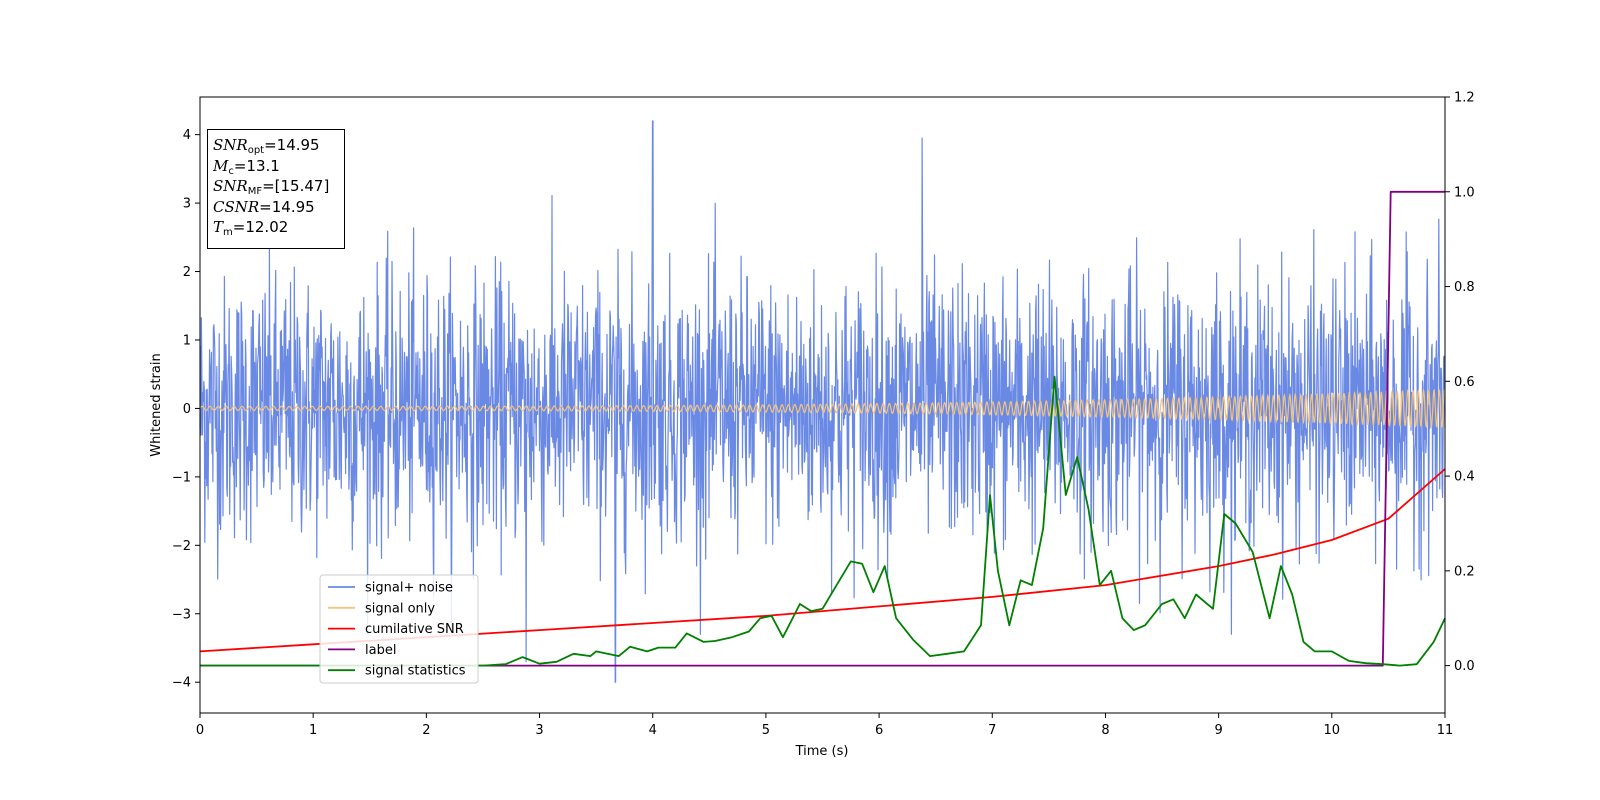  What do you see at coordinates (1464, 98) in the screenshot?
I see `y-right-tick-label: 1.2` at bounding box center [1464, 98].